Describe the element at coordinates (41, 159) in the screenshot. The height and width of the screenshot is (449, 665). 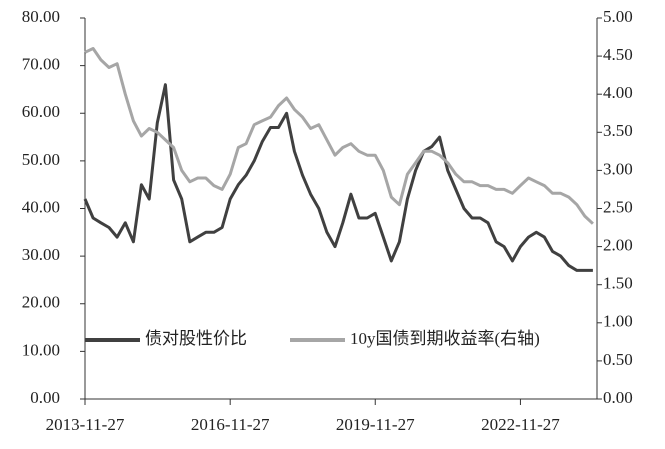
I see `y-tick-label: 50.00` at that location.